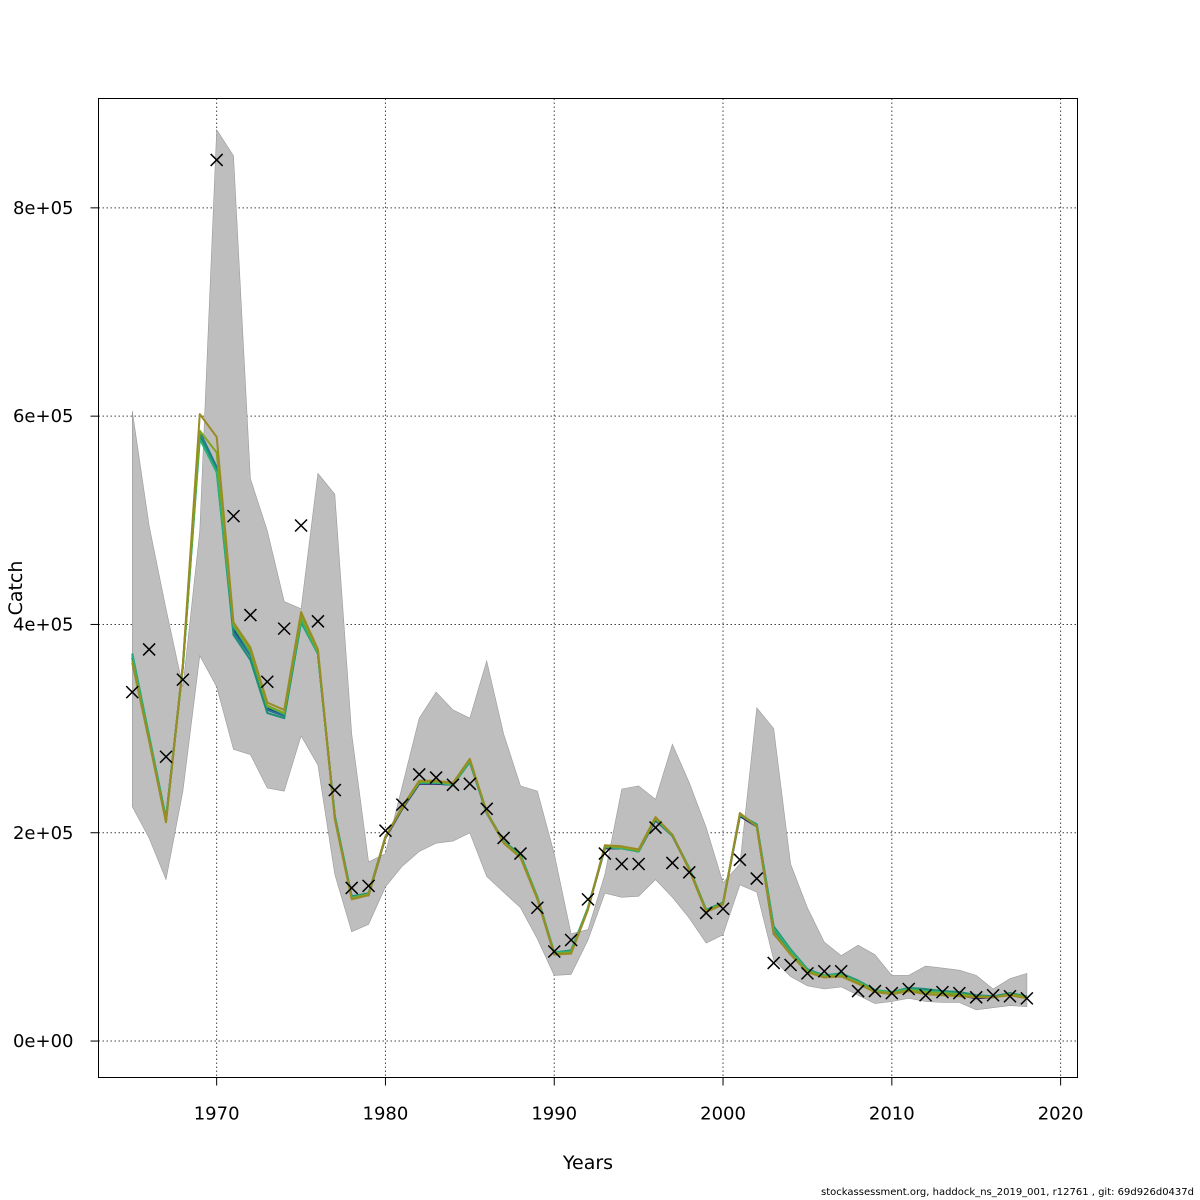 The image size is (1200, 1200). Describe the element at coordinates (639, 1101) in the screenshot. I see `x-axis: 1970 1980 1990 2000 2010 2020` at that location.